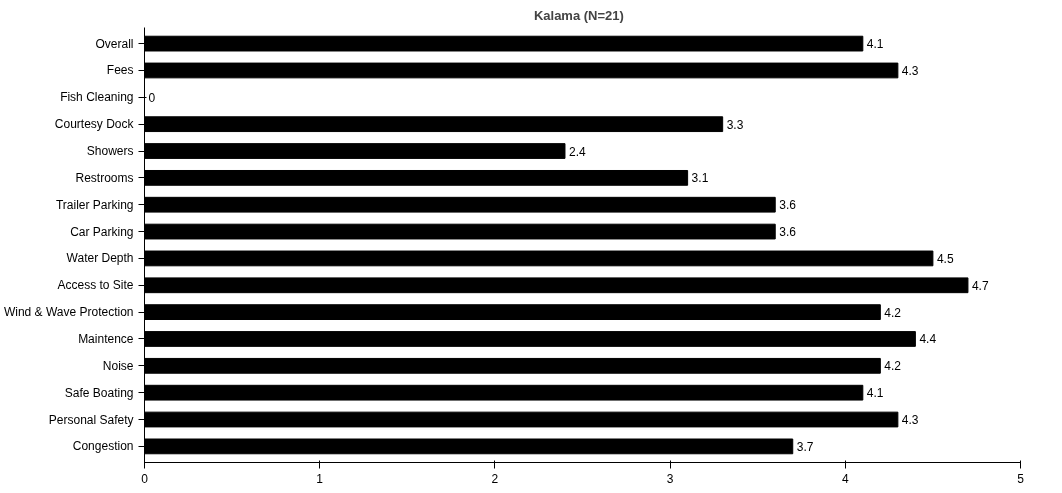  What do you see at coordinates (110, 151) in the screenshot?
I see `y-tick-label: Showers` at bounding box center [110, 151].